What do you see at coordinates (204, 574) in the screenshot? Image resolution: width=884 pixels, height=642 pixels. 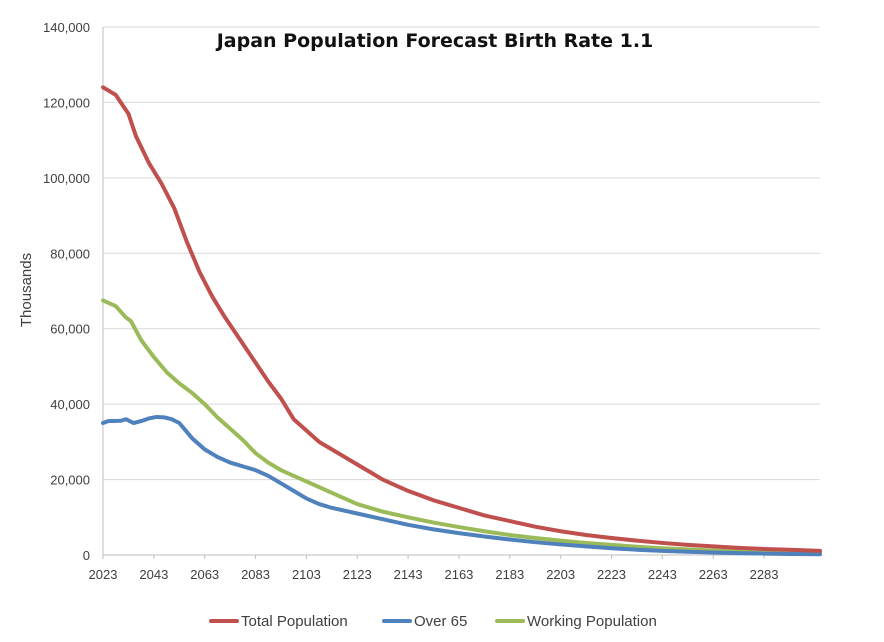 I see `x-tick-label: 2063` at bounding box center [204, 574].